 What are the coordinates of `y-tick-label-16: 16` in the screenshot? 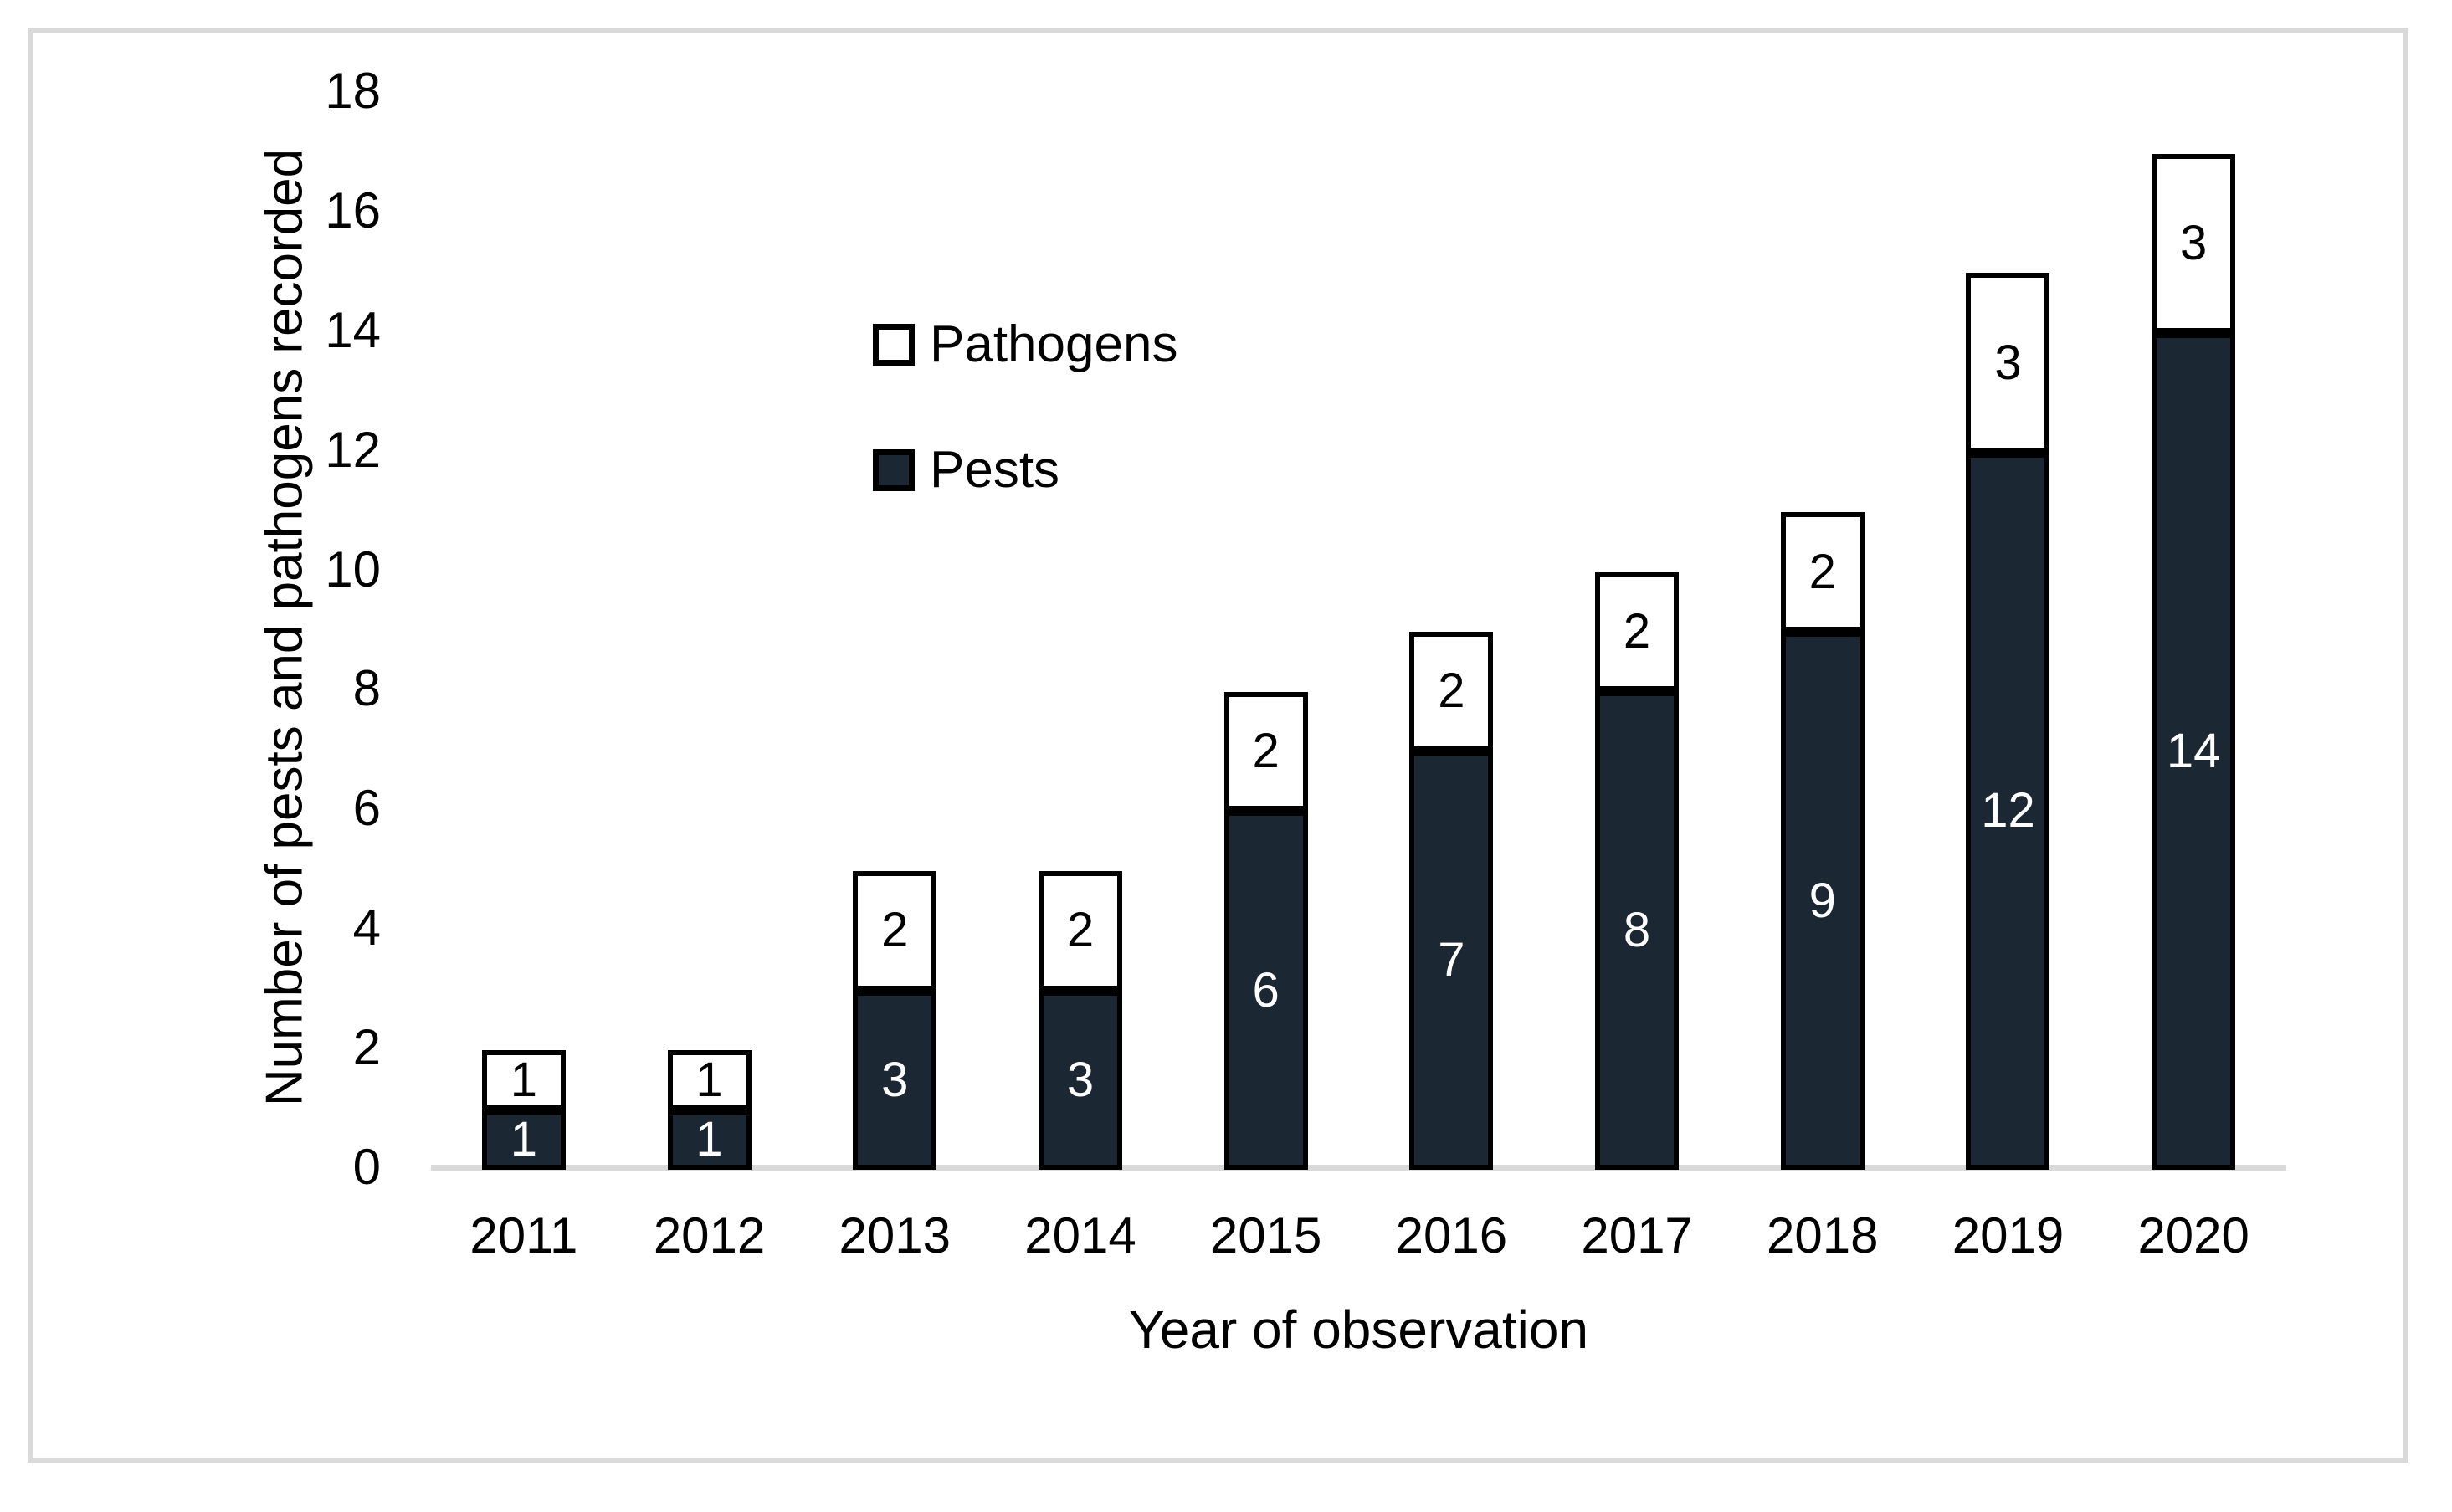 It's located at (353, 210).